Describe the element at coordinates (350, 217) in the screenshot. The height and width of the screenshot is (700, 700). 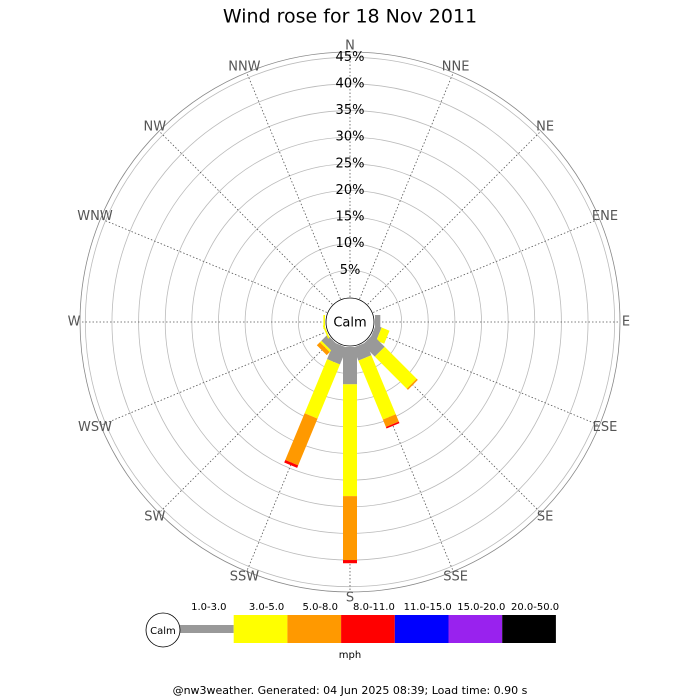
I see `r-tick-label: 15%` at that location.